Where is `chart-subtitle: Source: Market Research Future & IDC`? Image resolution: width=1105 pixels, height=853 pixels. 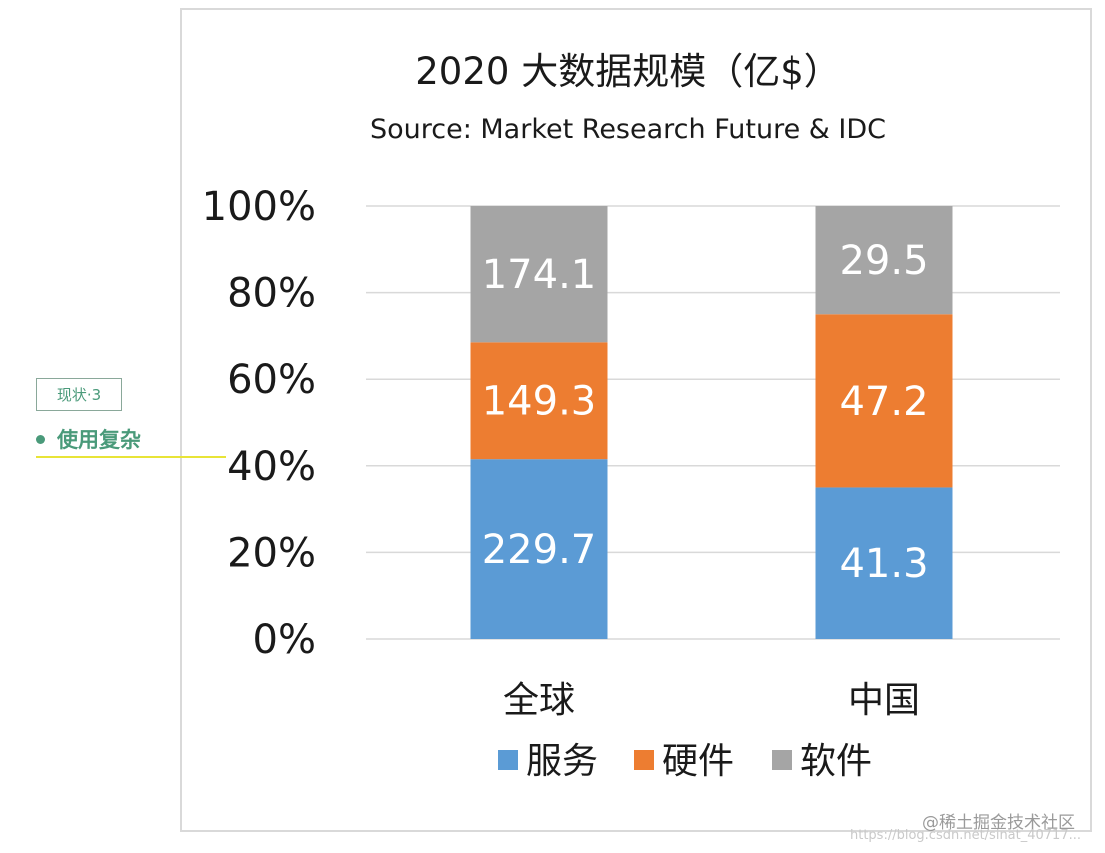
chart-subtitle: Source: Market Research Future & IDC is located at coordinates (628, 129).